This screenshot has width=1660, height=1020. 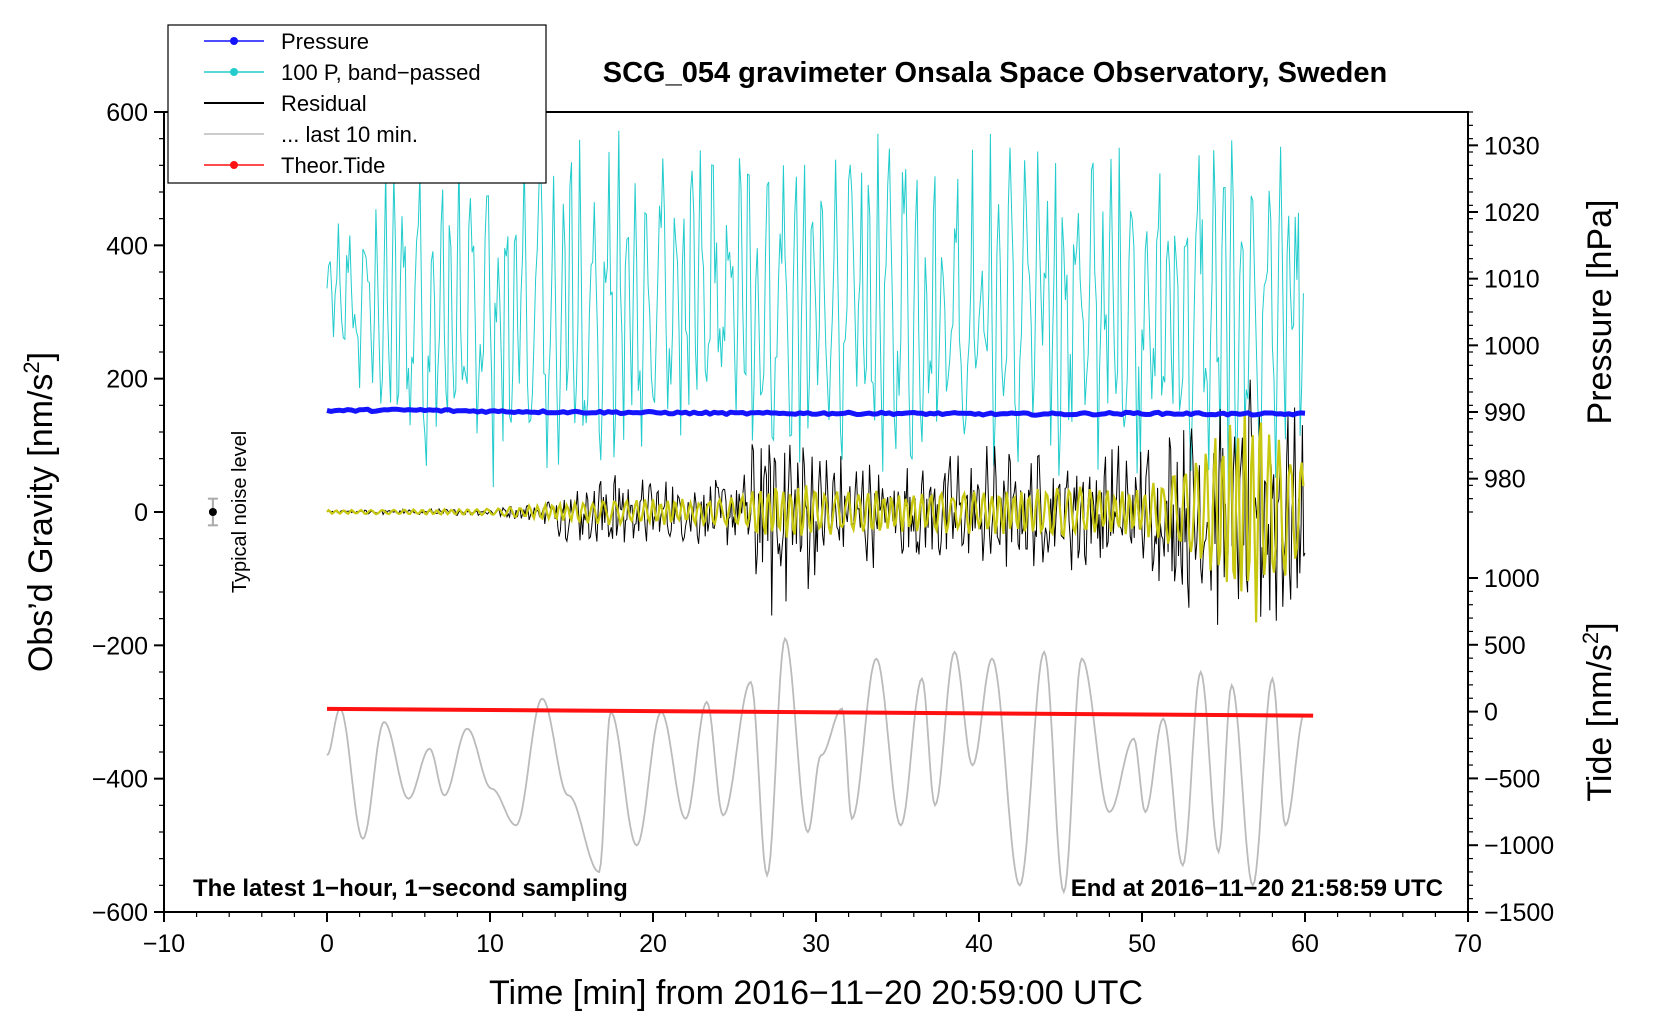 I want to click on x-tick-label: 0, so click(x=327, y=944).